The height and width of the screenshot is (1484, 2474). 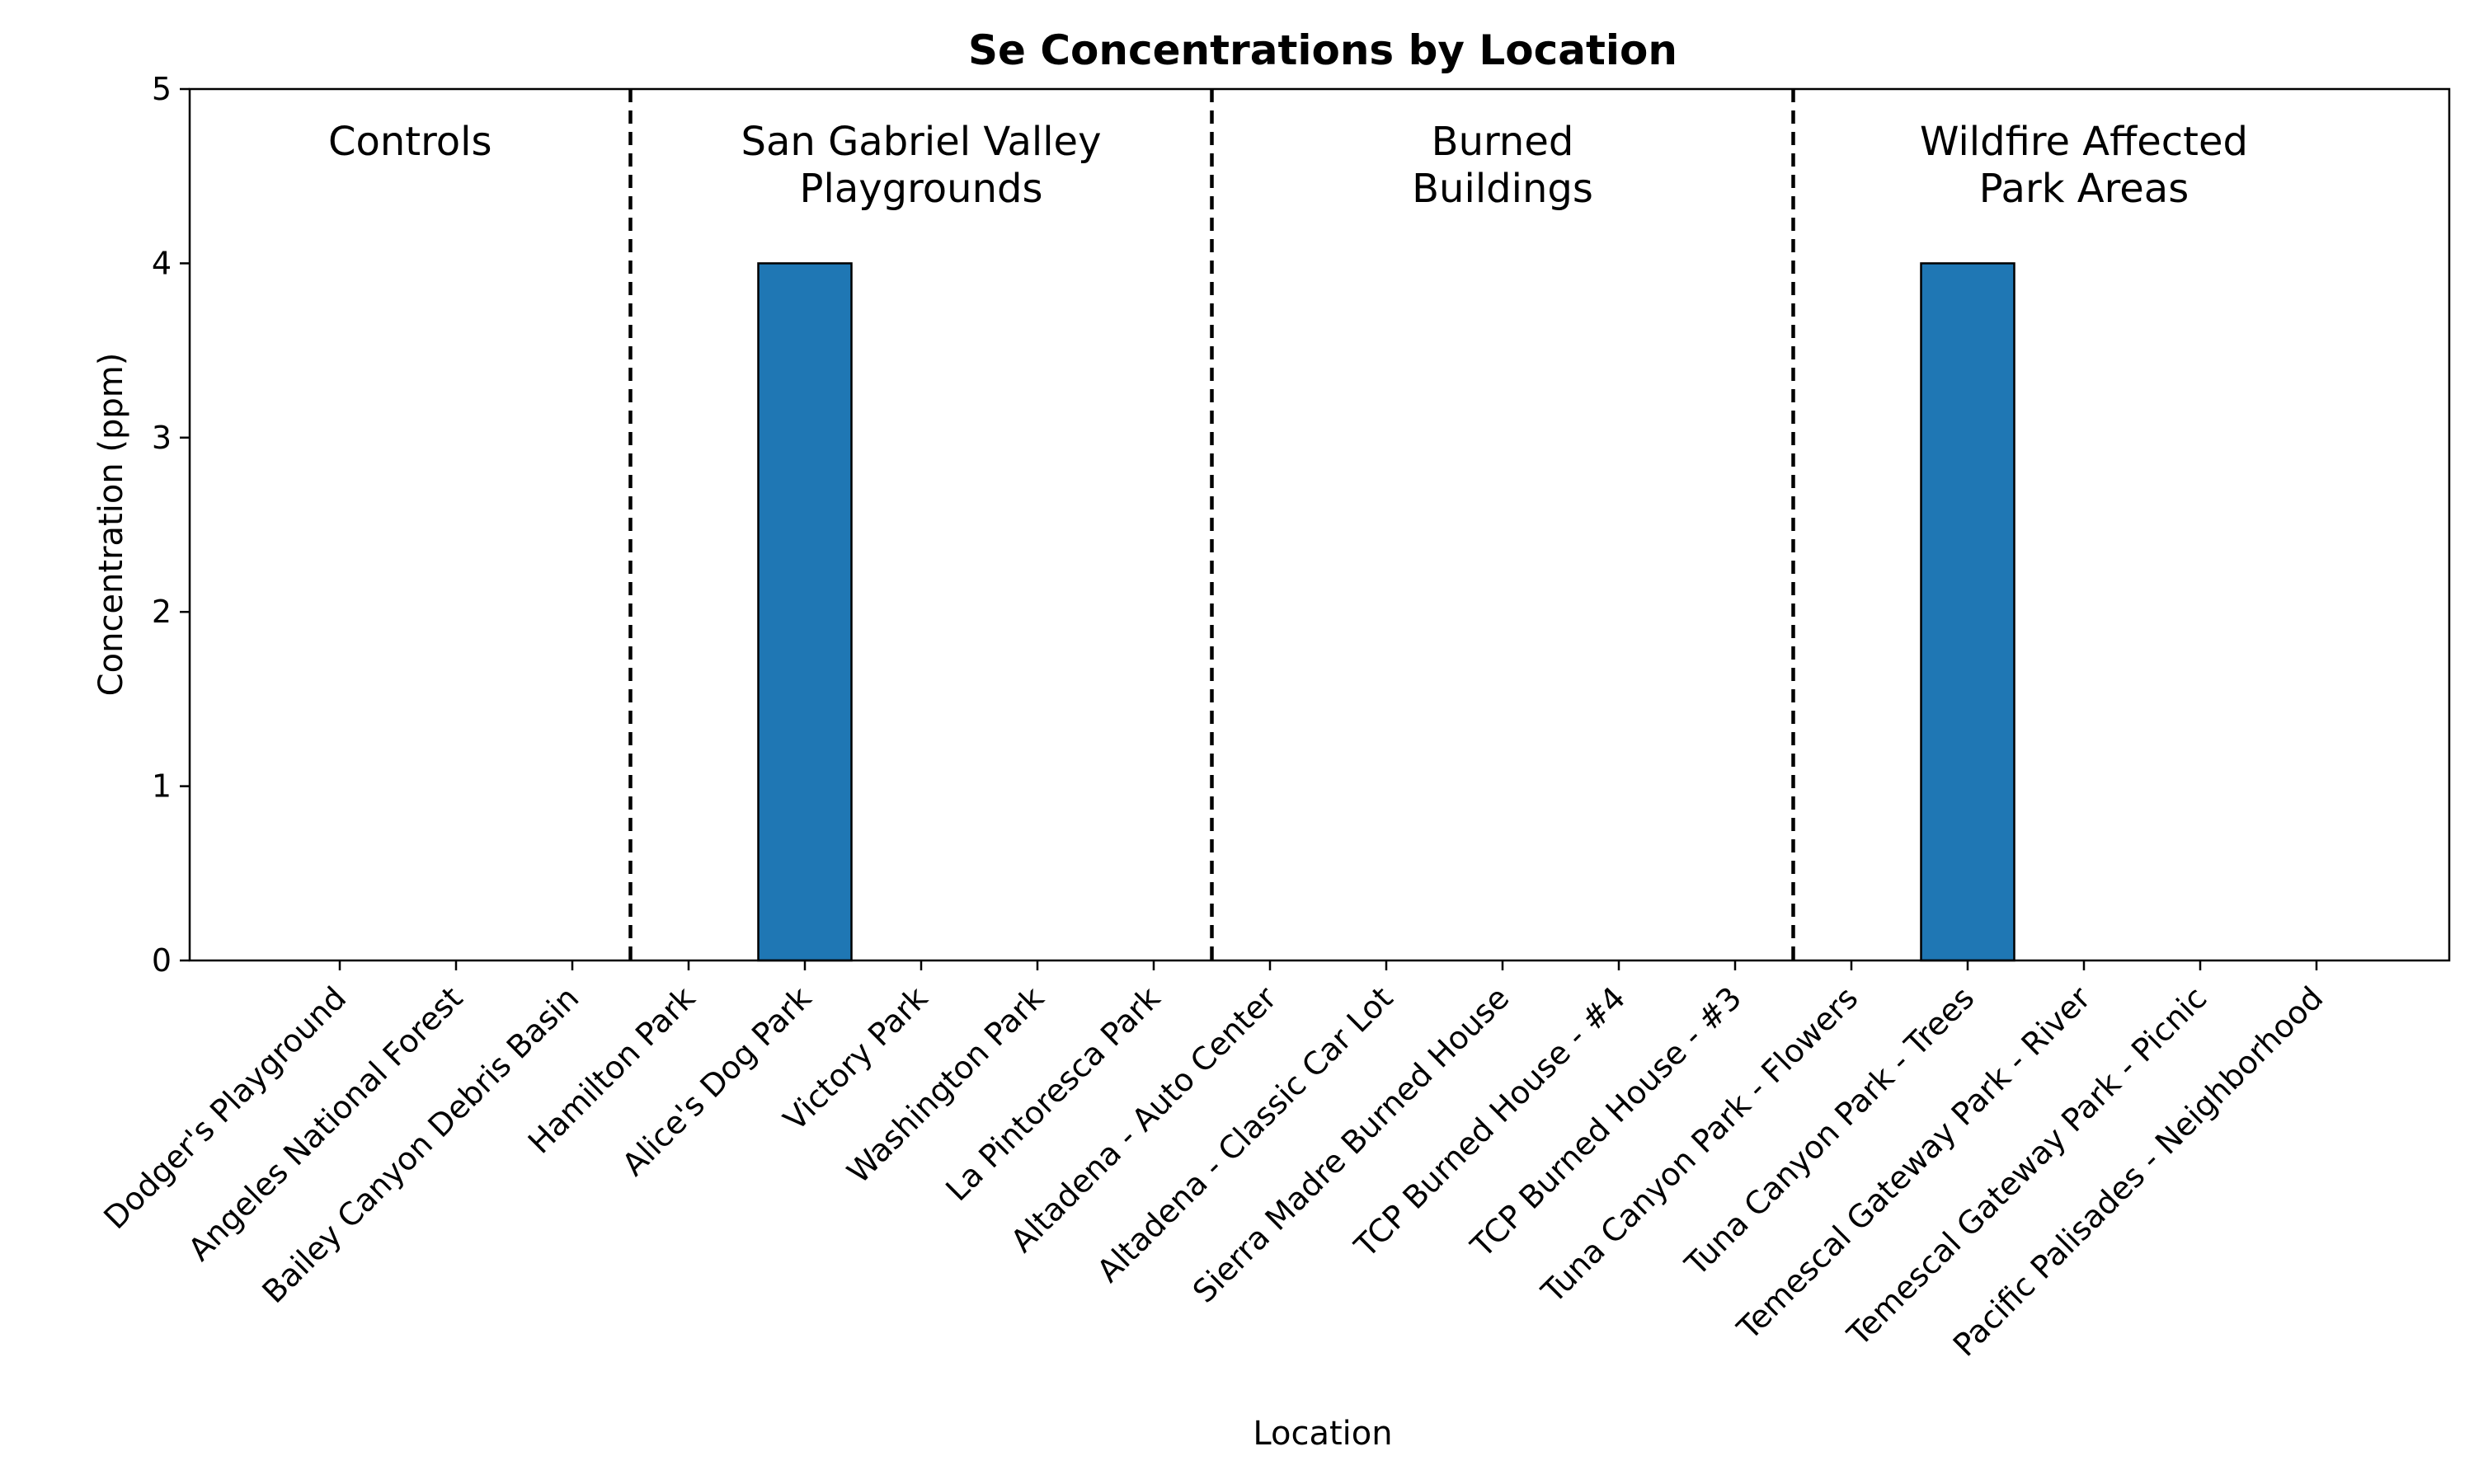 What do you see at coordinates (410, 142) in the screenshot?
I see `group-label: Controls` at bounding box center [410, 142].